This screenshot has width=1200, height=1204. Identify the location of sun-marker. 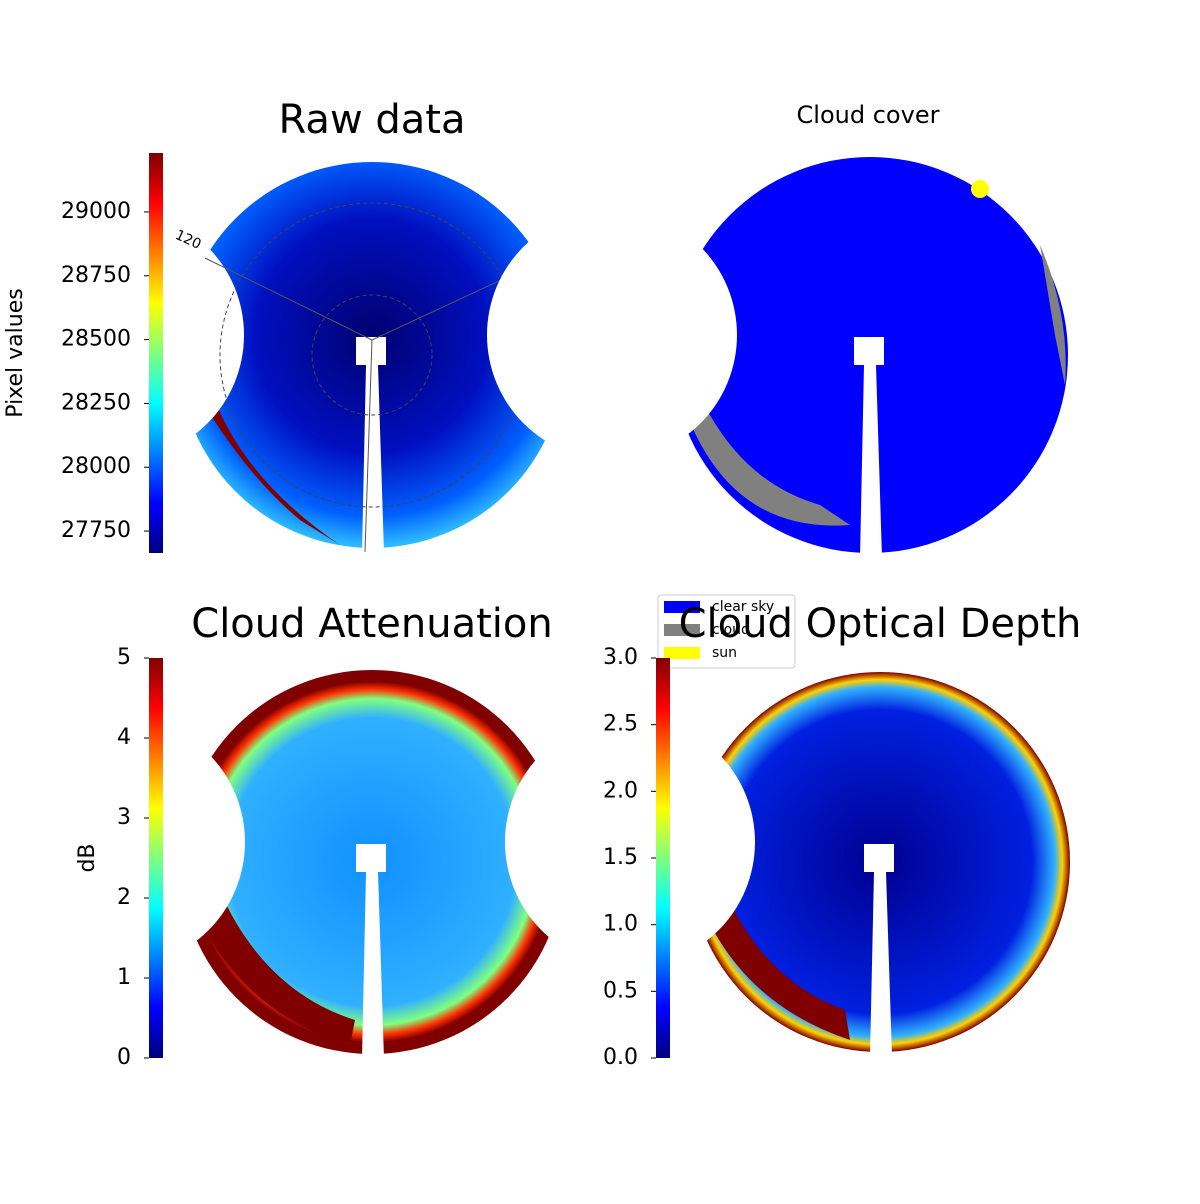
(980, 189).